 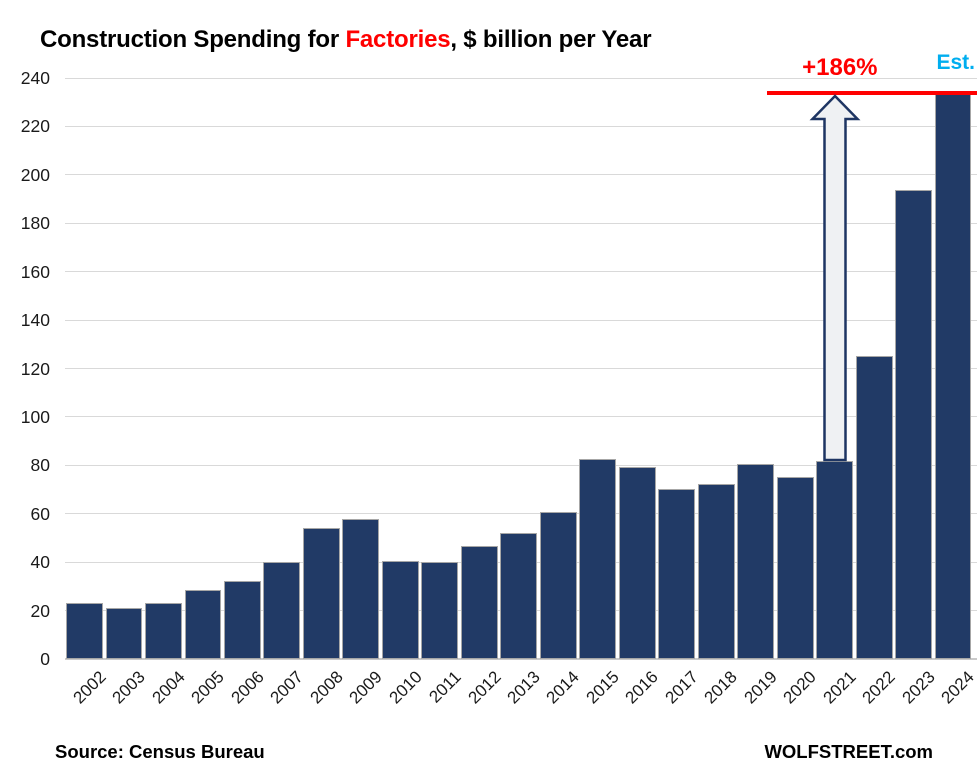 What do you see at coordinates (848, 751) in the screenshot?
I see `branding-text: WOLFSTREET.com` at bounding box center [848, 751].